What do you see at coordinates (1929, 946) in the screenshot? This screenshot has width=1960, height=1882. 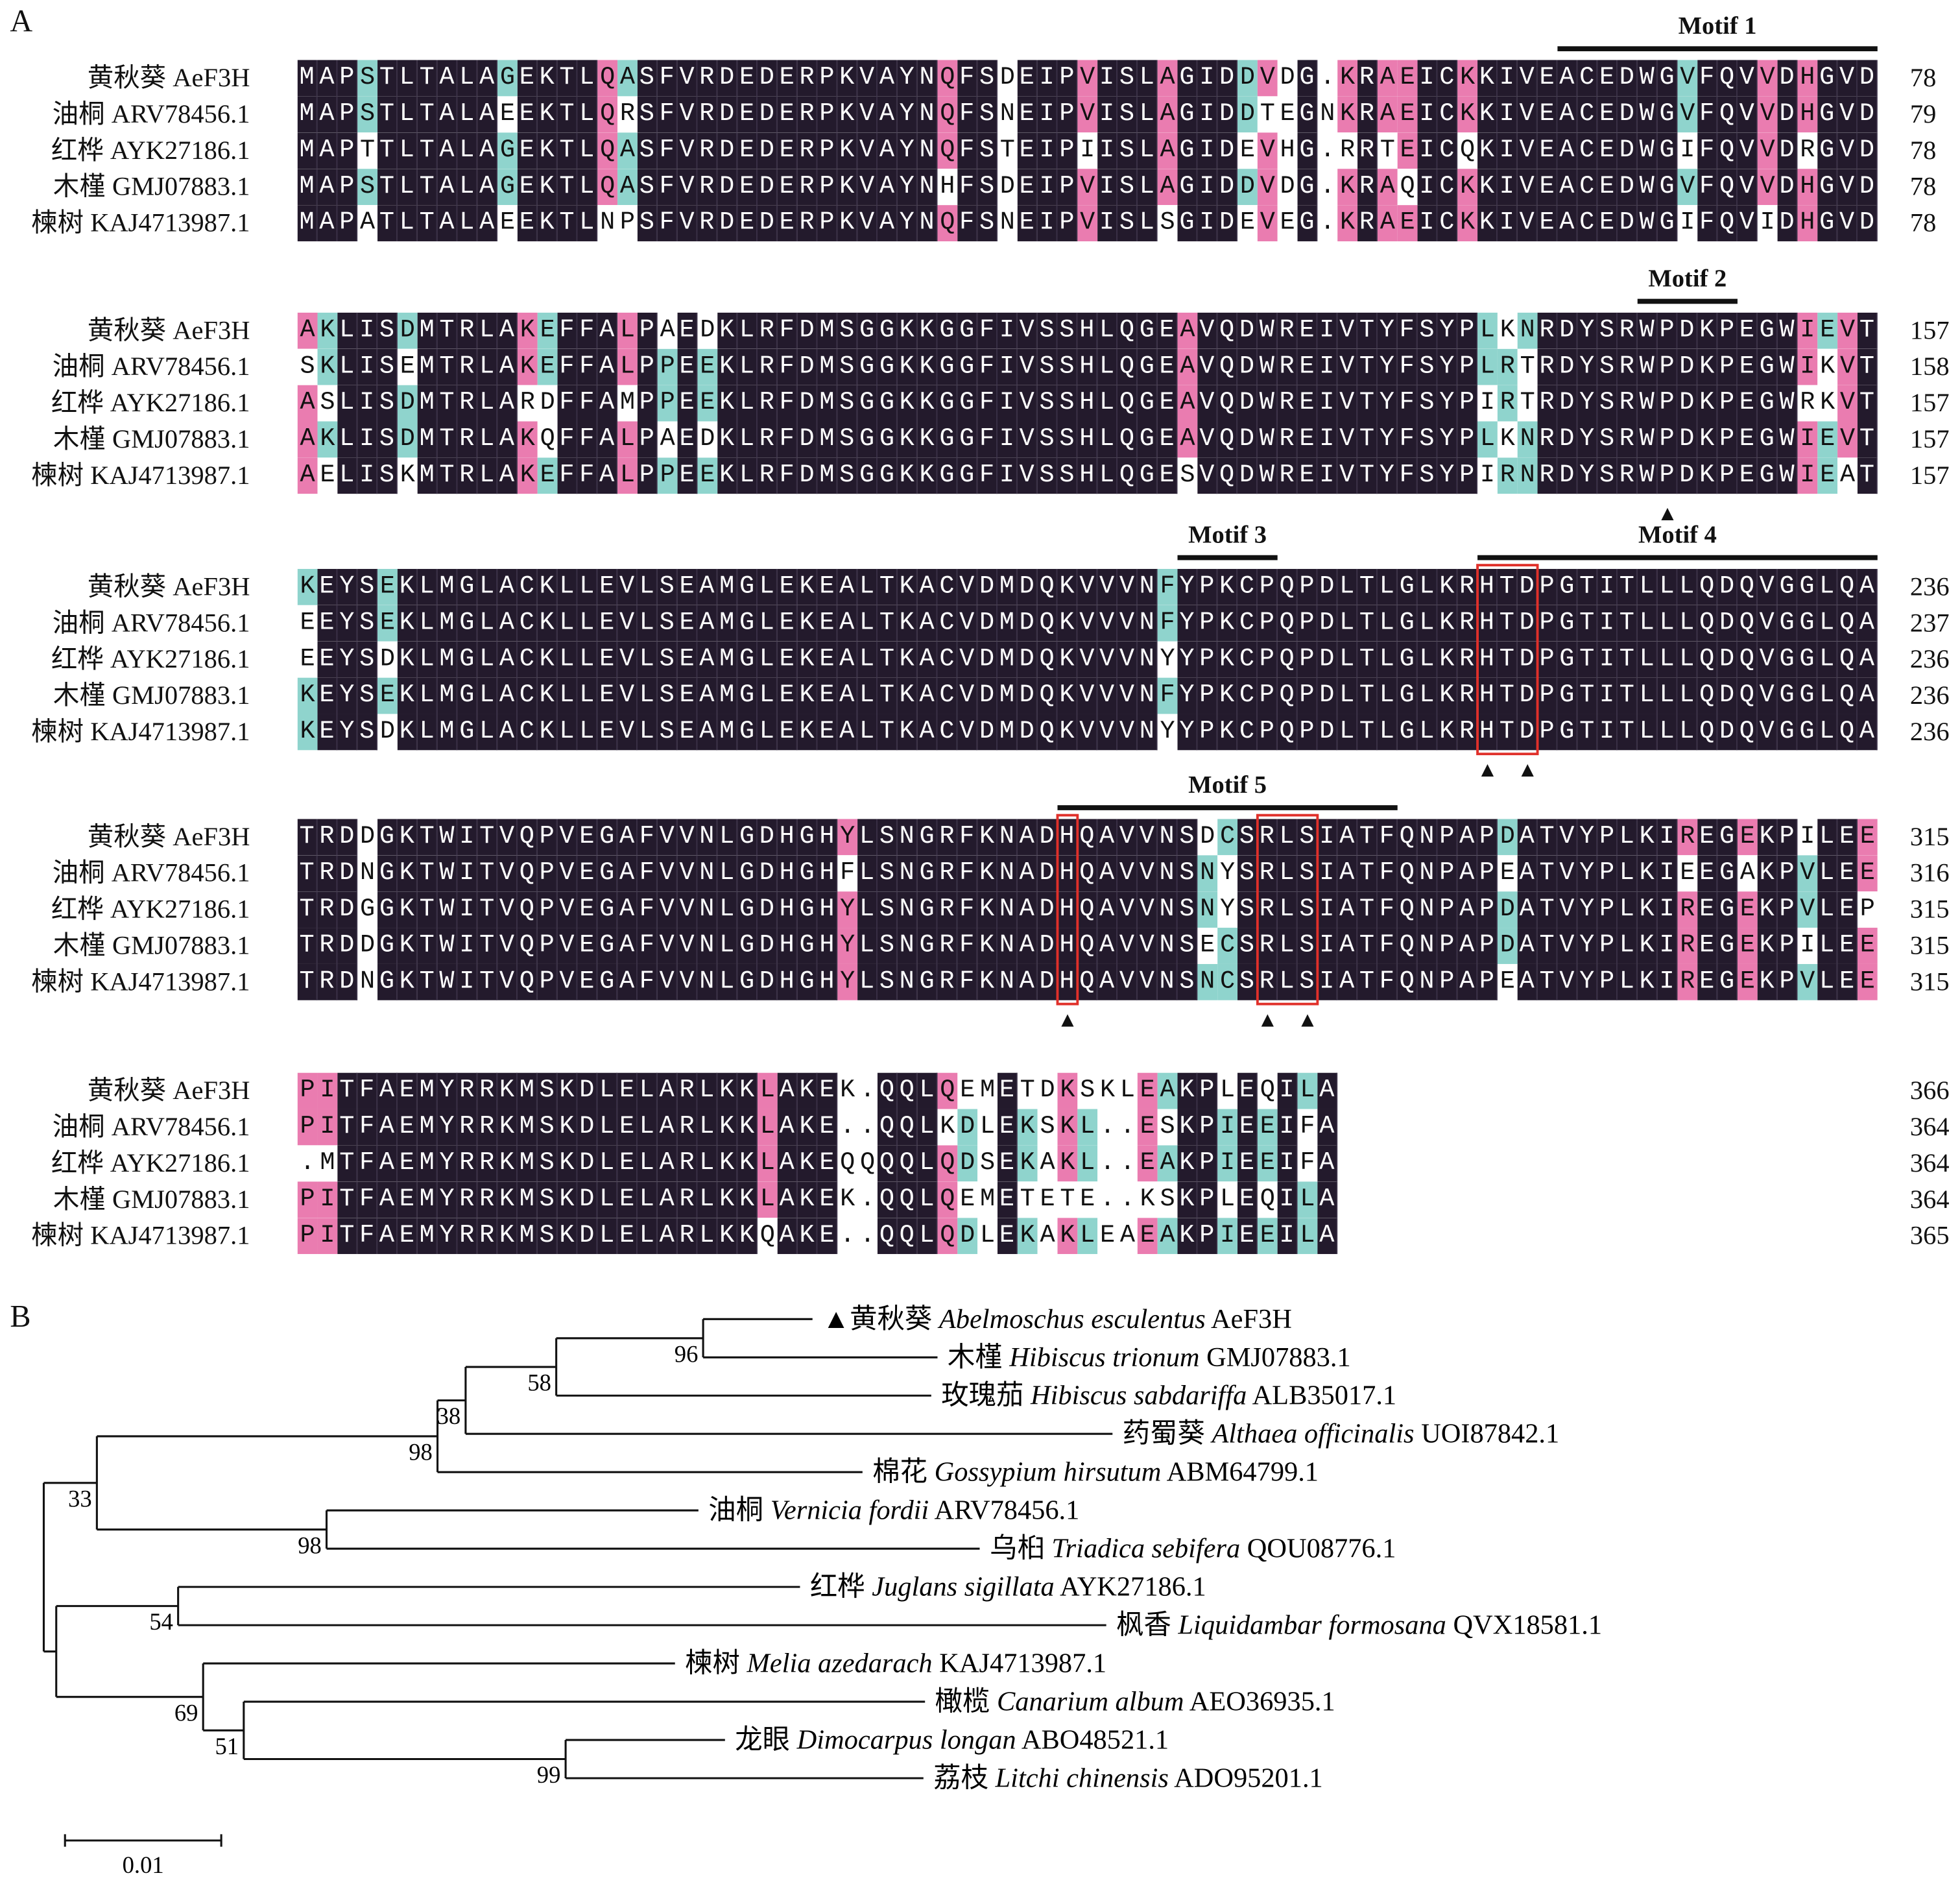 I see `residue-count: 315` at bounding box center [1929, 946].